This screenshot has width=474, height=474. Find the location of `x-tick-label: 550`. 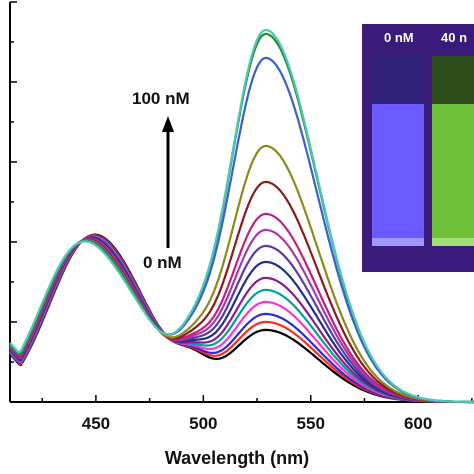

x-tick-label: 550 is located at coordinates (311, 423).